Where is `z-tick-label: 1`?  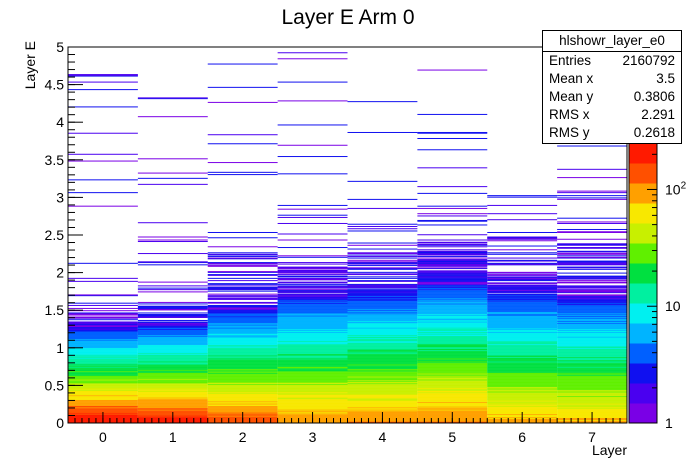 z-tick-label: 1 is located at coordinates (669, 423).